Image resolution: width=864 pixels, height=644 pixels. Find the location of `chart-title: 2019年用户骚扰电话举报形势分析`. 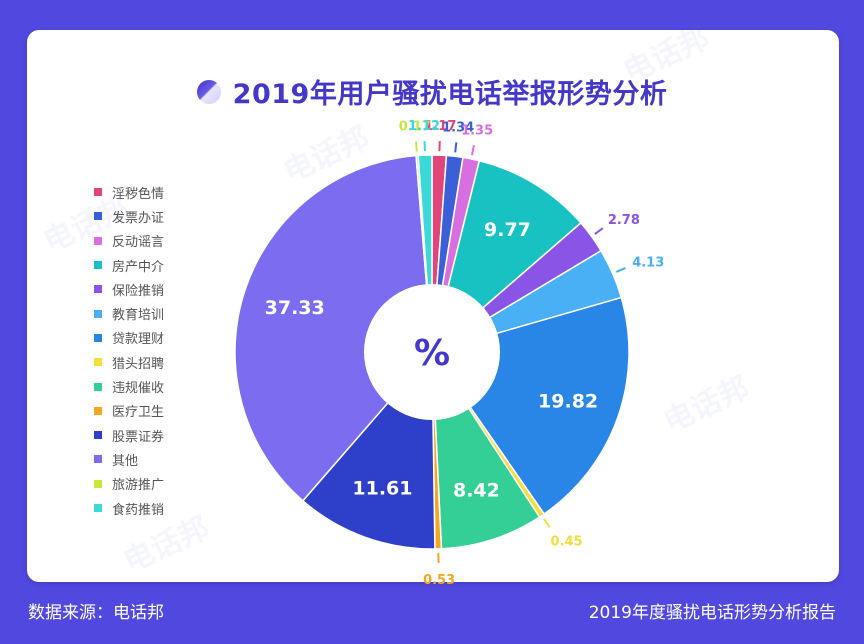

chart-title: 2019年用户骚扰电话举报形势分析 is located at coordinates (450, 94).